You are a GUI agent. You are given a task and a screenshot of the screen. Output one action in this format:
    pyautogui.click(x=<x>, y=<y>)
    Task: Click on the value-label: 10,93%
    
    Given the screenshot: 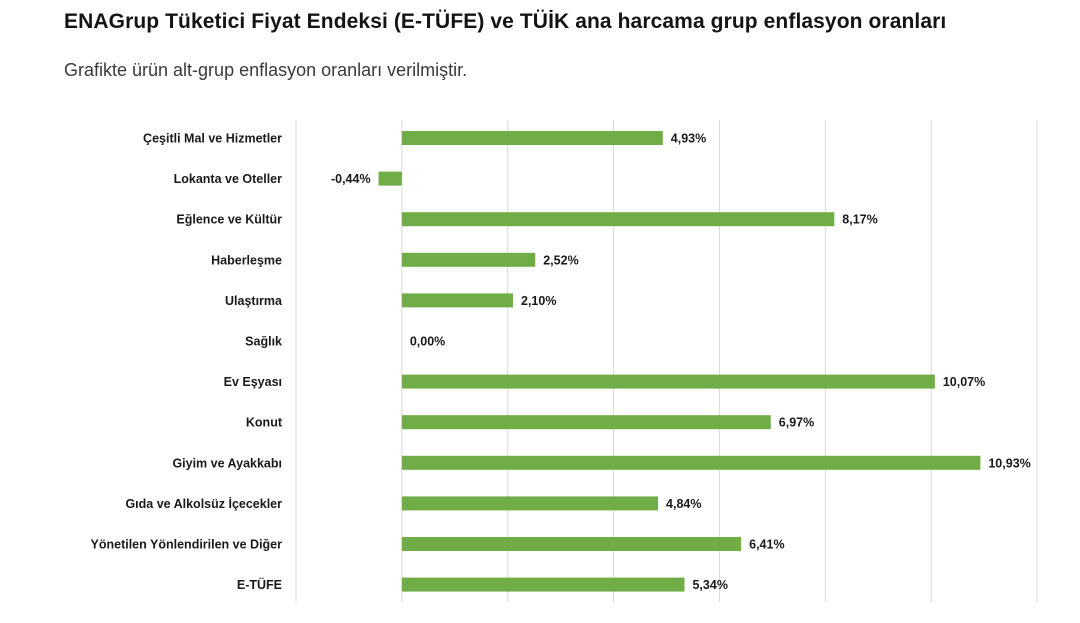 What is the action you would take?
    pyautogui.click(x=1009, y=463)
    